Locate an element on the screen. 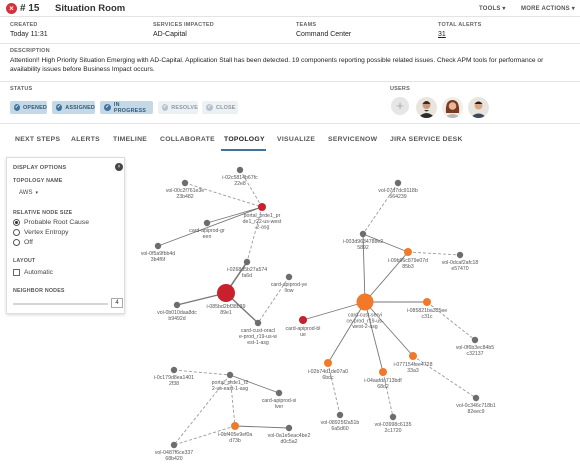 This screenshot has width=580, height=475. topology-edge is located at coordinates (434, 253).